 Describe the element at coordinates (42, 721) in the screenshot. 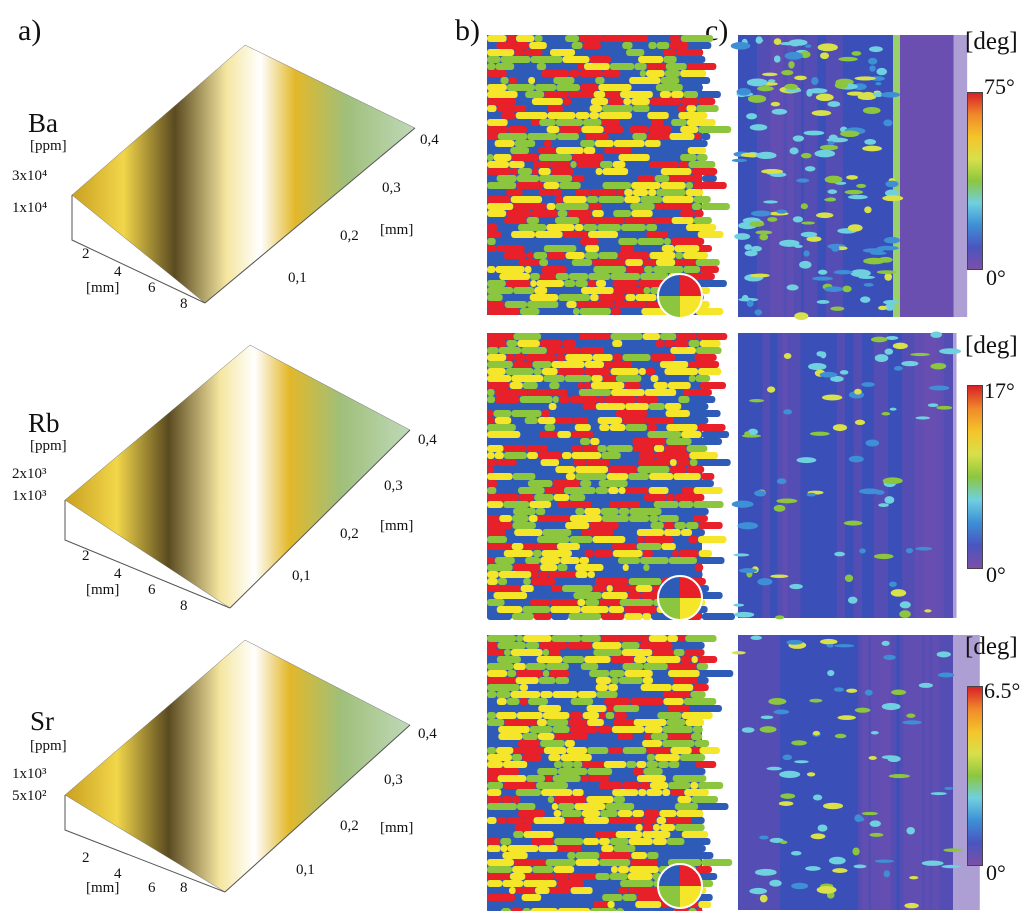

I see `element-label-sr: Sr` at that location.